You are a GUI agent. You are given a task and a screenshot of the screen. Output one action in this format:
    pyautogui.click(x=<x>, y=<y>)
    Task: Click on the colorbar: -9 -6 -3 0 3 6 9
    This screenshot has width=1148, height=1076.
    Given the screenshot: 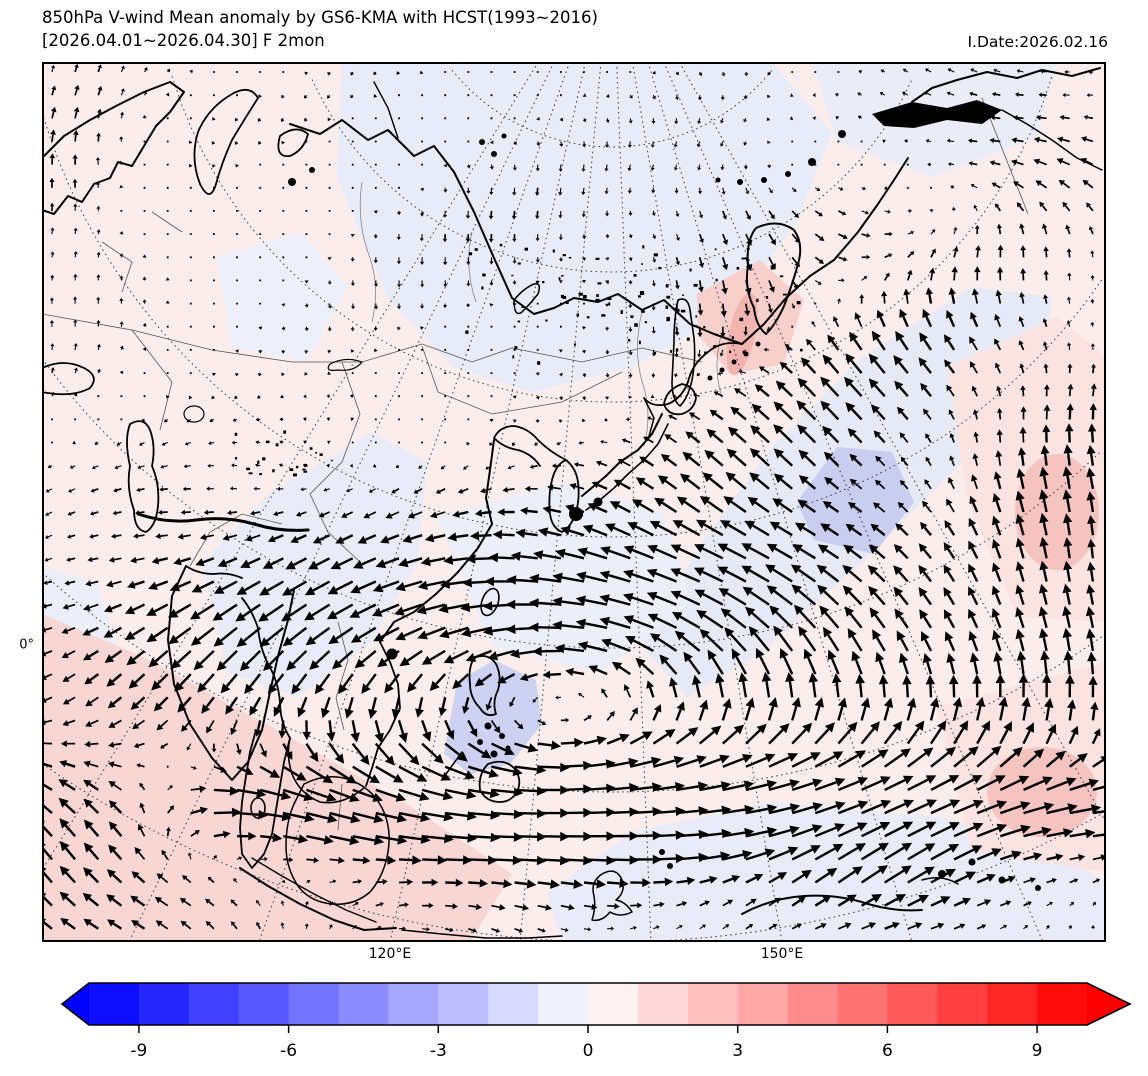 What is the action you would take?
    pyautogui.click(x=574, y=1026)
    